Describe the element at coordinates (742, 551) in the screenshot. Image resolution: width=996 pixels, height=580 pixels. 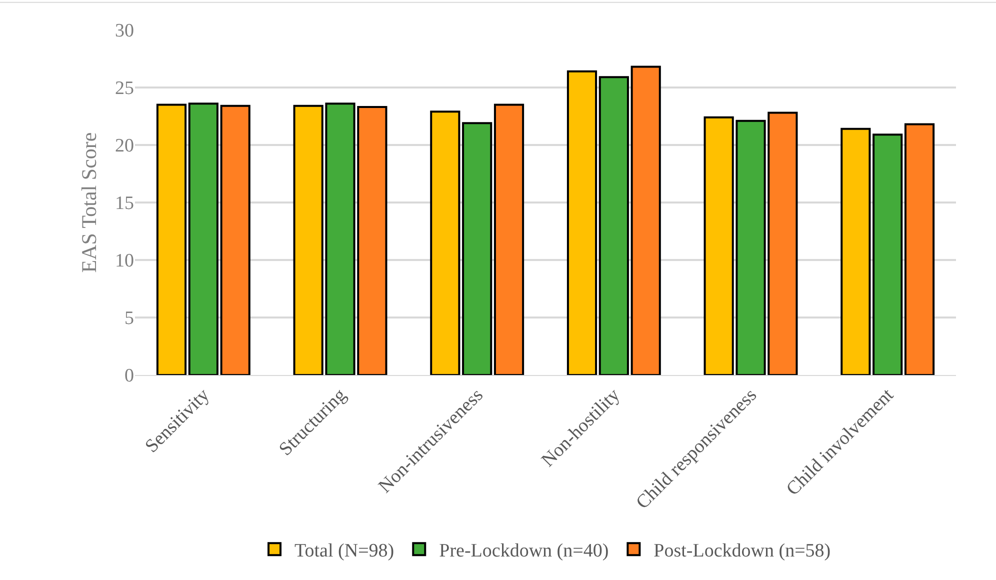
I see `legend-label: Post-Lockdown (n=58)` at that location.